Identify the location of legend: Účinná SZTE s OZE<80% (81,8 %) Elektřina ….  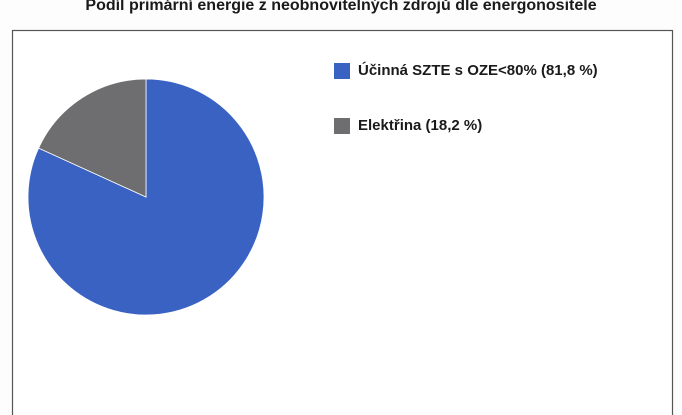
(466, 97).